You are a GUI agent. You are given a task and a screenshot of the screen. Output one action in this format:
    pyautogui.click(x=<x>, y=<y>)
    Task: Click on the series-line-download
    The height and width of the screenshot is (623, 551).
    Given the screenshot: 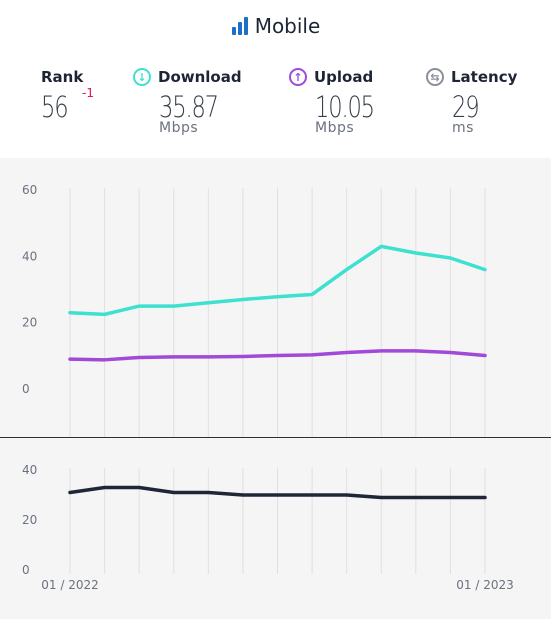 What is the action you would take?
    pyautogui.click(x=277, y=280)
    